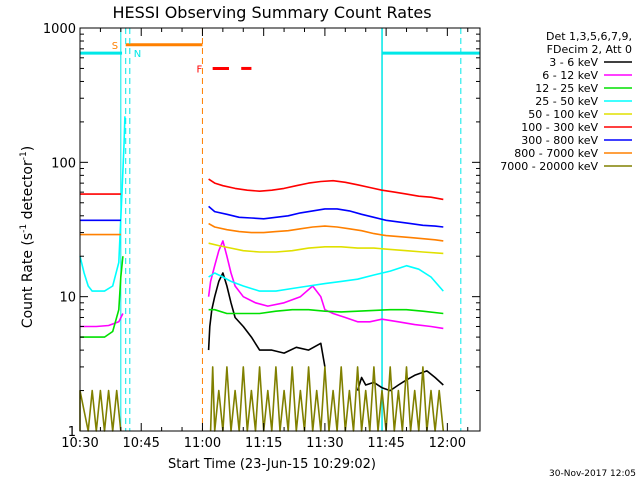  I want to click on x-tick-label: 11:15, so click(263, 443).